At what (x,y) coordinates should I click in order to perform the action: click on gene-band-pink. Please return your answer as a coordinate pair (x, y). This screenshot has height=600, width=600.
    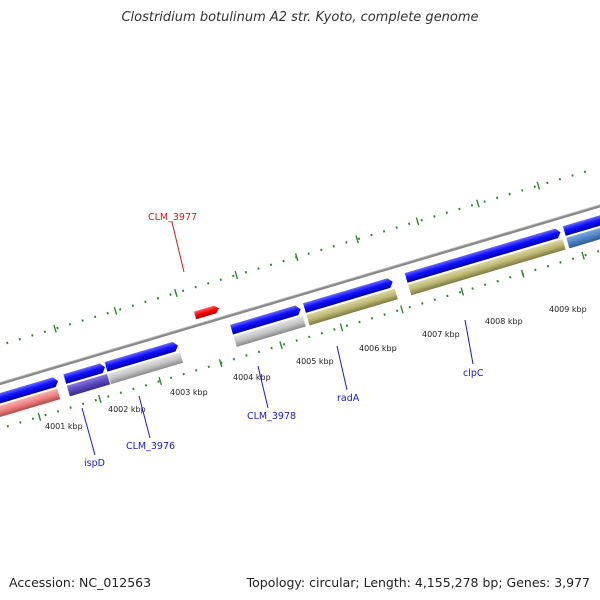
    Looking at the image, I should click on (30, 404).